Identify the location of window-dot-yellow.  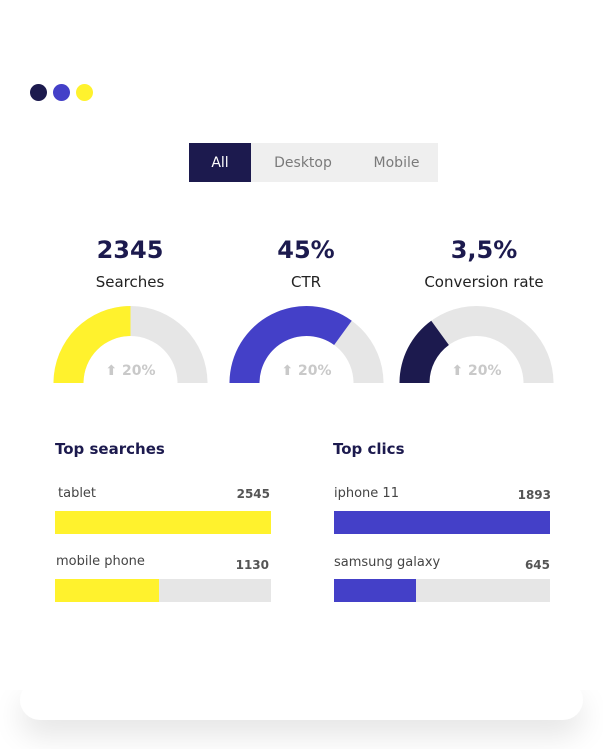
(84, 92).